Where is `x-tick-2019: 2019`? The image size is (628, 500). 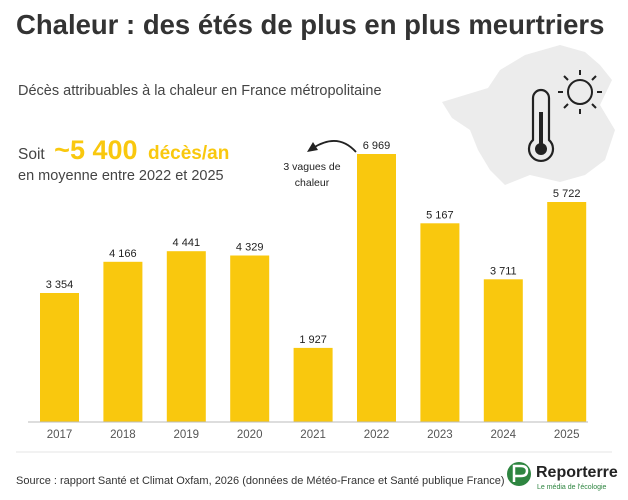
x-tick-2019: 2019 is located at coordinates (187, 435).